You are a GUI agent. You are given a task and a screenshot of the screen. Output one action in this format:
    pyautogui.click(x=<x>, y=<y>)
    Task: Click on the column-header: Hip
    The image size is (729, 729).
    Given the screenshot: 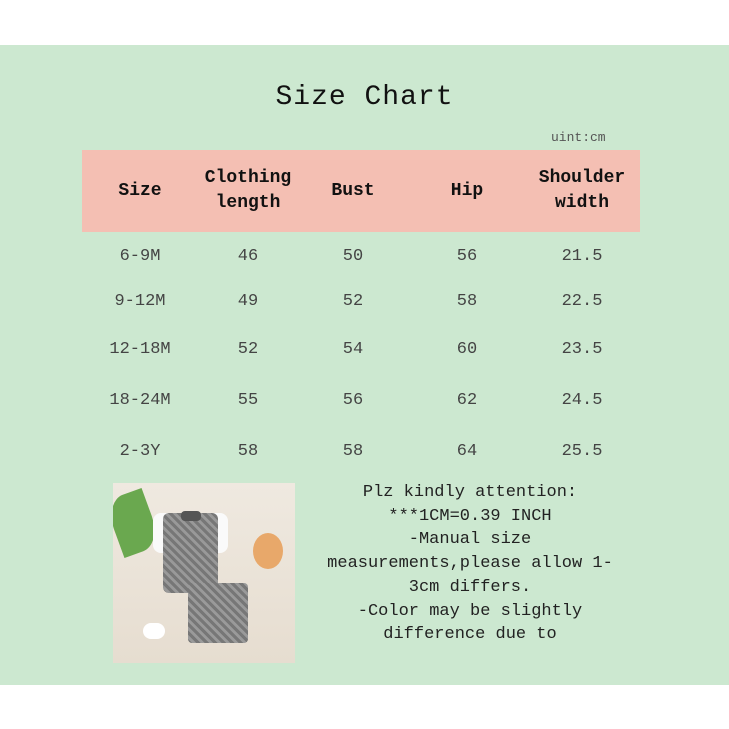 What is the action you would take?
    pyautogui.click(x=467, y=190)
    